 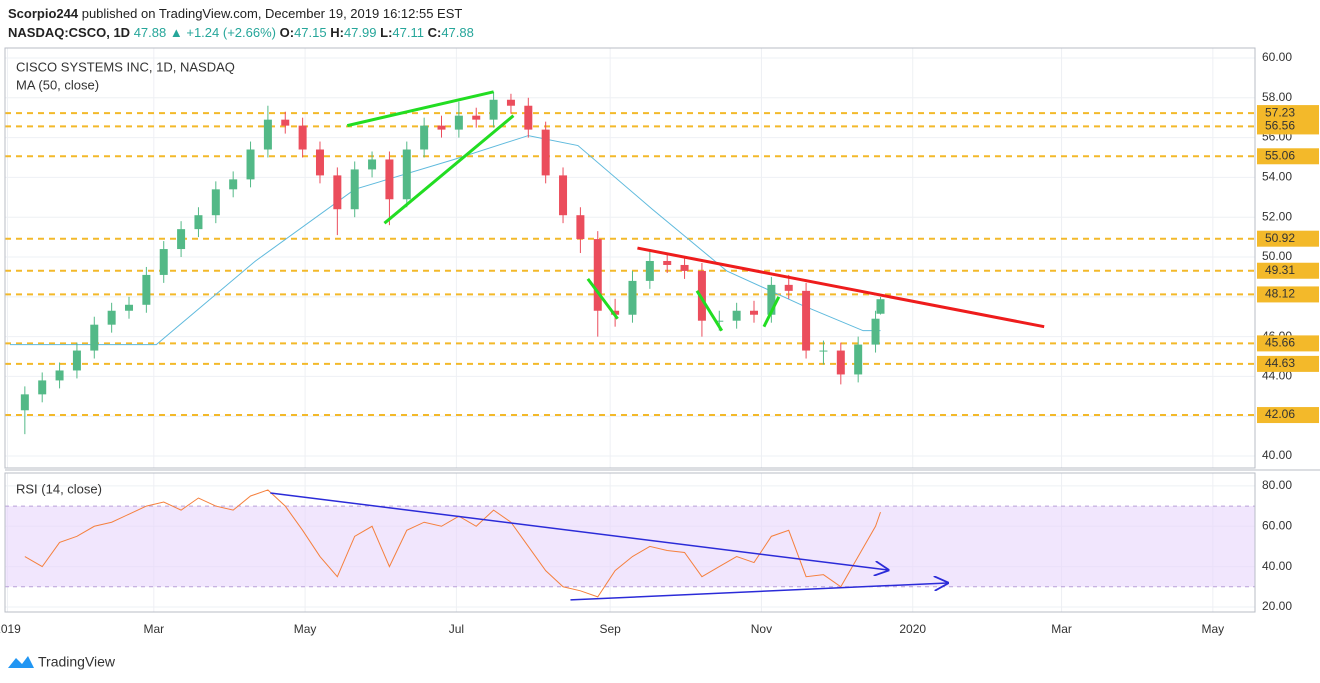 What do you see at coordinates (1280, 238) in the screenshot?
I see `level-label: 50.92` at bounding box center [1280, 238].